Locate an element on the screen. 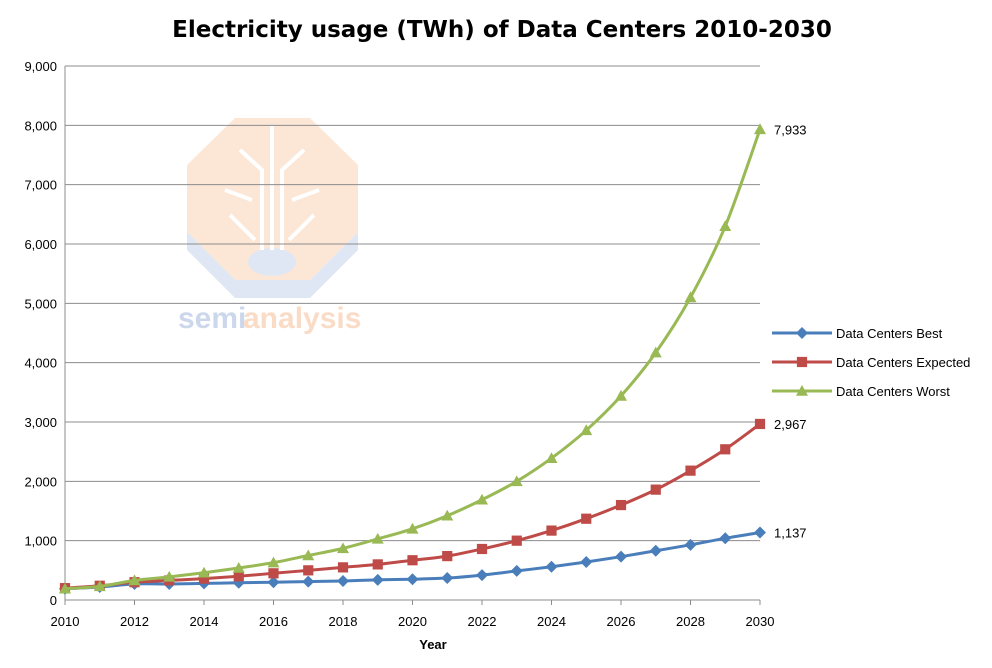 This screenshot has height=668, width=992. y-tick-label: 1,000 is located at coordinates (40, 541).